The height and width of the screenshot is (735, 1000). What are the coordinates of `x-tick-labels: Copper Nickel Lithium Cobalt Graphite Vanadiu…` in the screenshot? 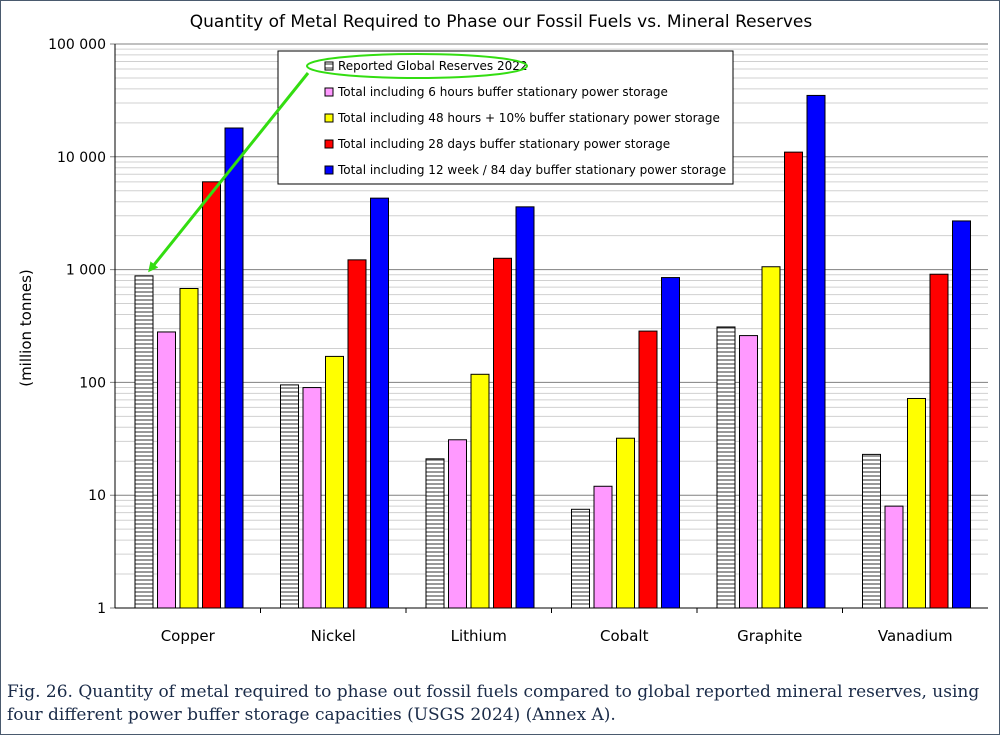 It's located at (557, 636).